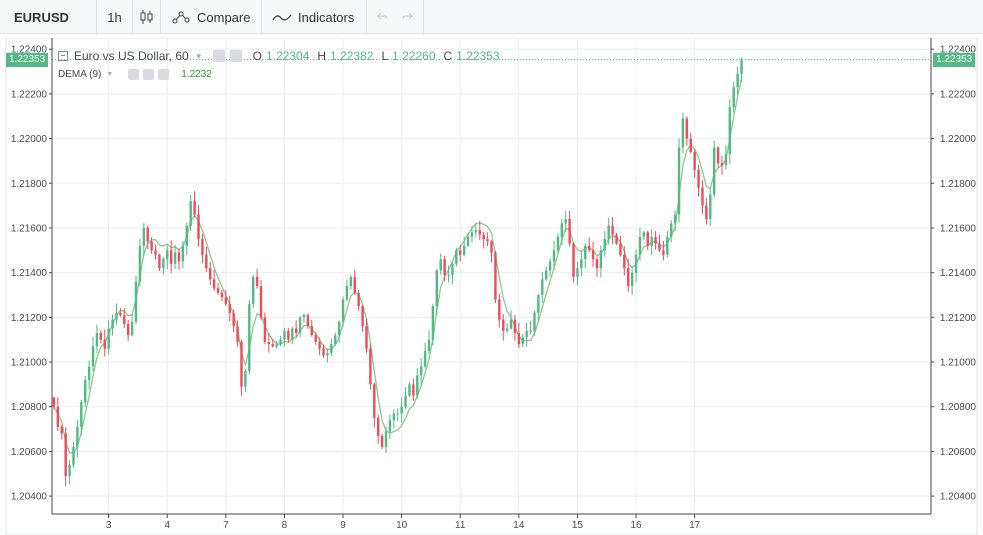 This screenshot has height=535, width=983. I want to click on indicator-value: 1.2232, so click(196, 74).